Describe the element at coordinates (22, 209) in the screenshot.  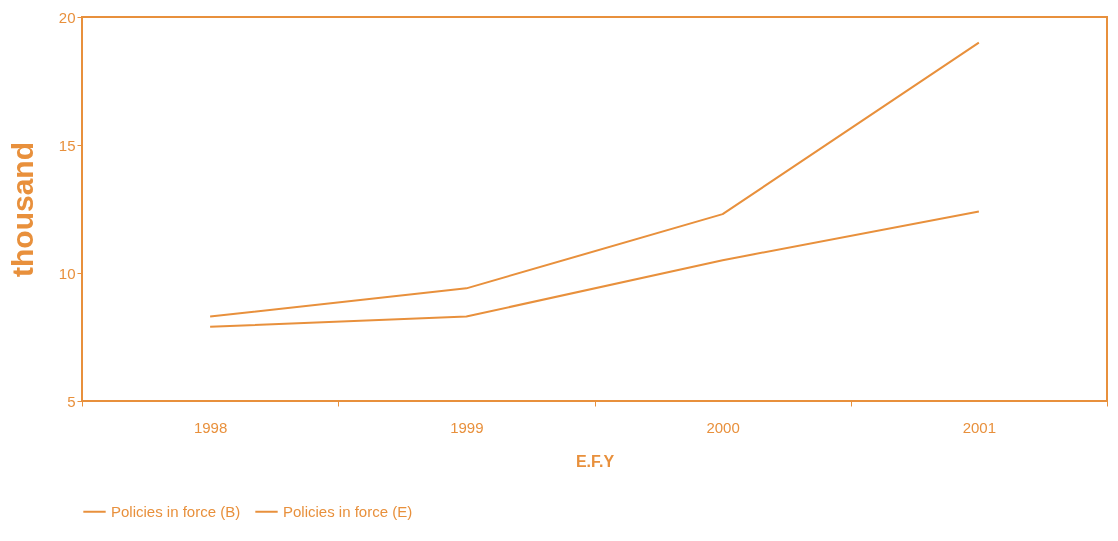
I see `y-axis-title: thousand` at that location.